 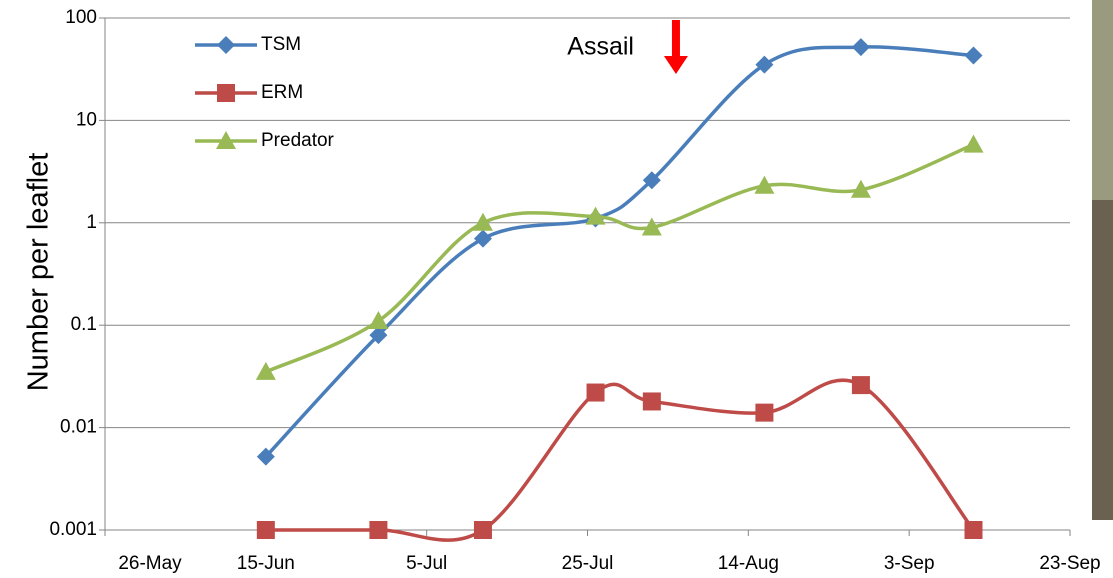 What do you see at coordinates (282, 92) in the screenshot?
I see `legend-label: ERM` at bounding box center [282, 92].